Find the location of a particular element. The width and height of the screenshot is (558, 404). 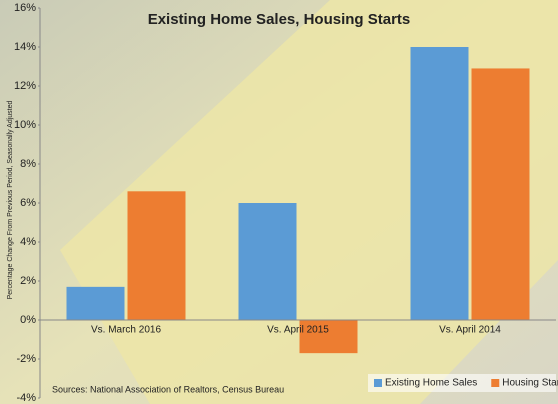

y-tick-label: 10% is located at coordinates (25, 125).